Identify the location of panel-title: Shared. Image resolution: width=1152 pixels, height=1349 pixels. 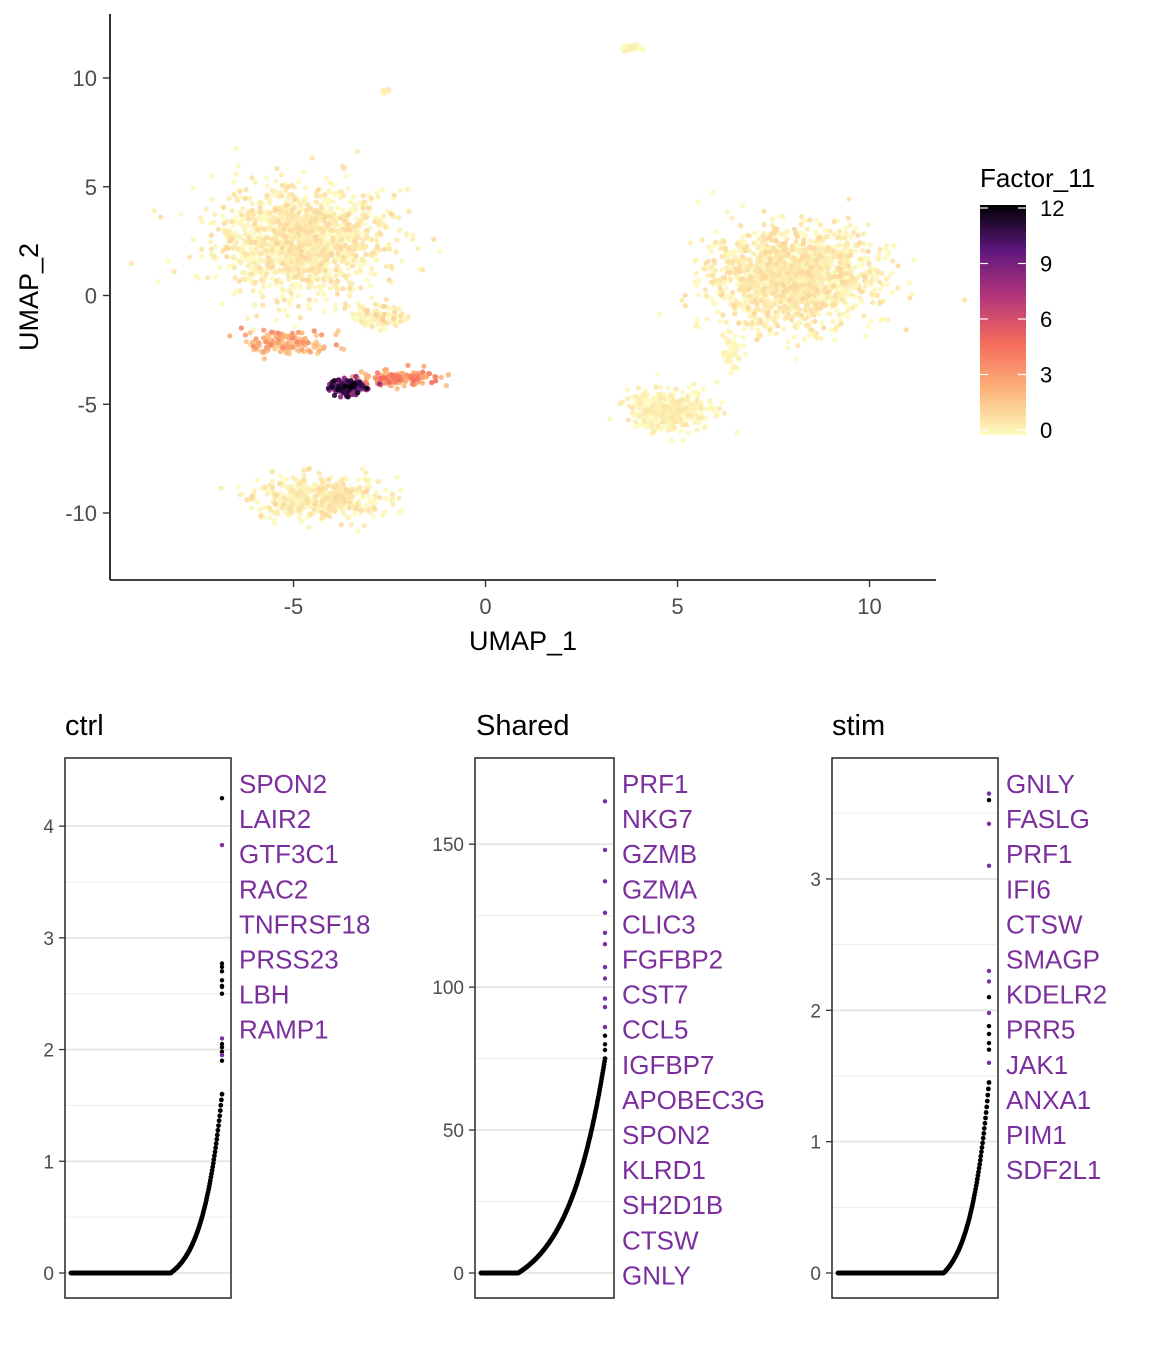
(523, 726).